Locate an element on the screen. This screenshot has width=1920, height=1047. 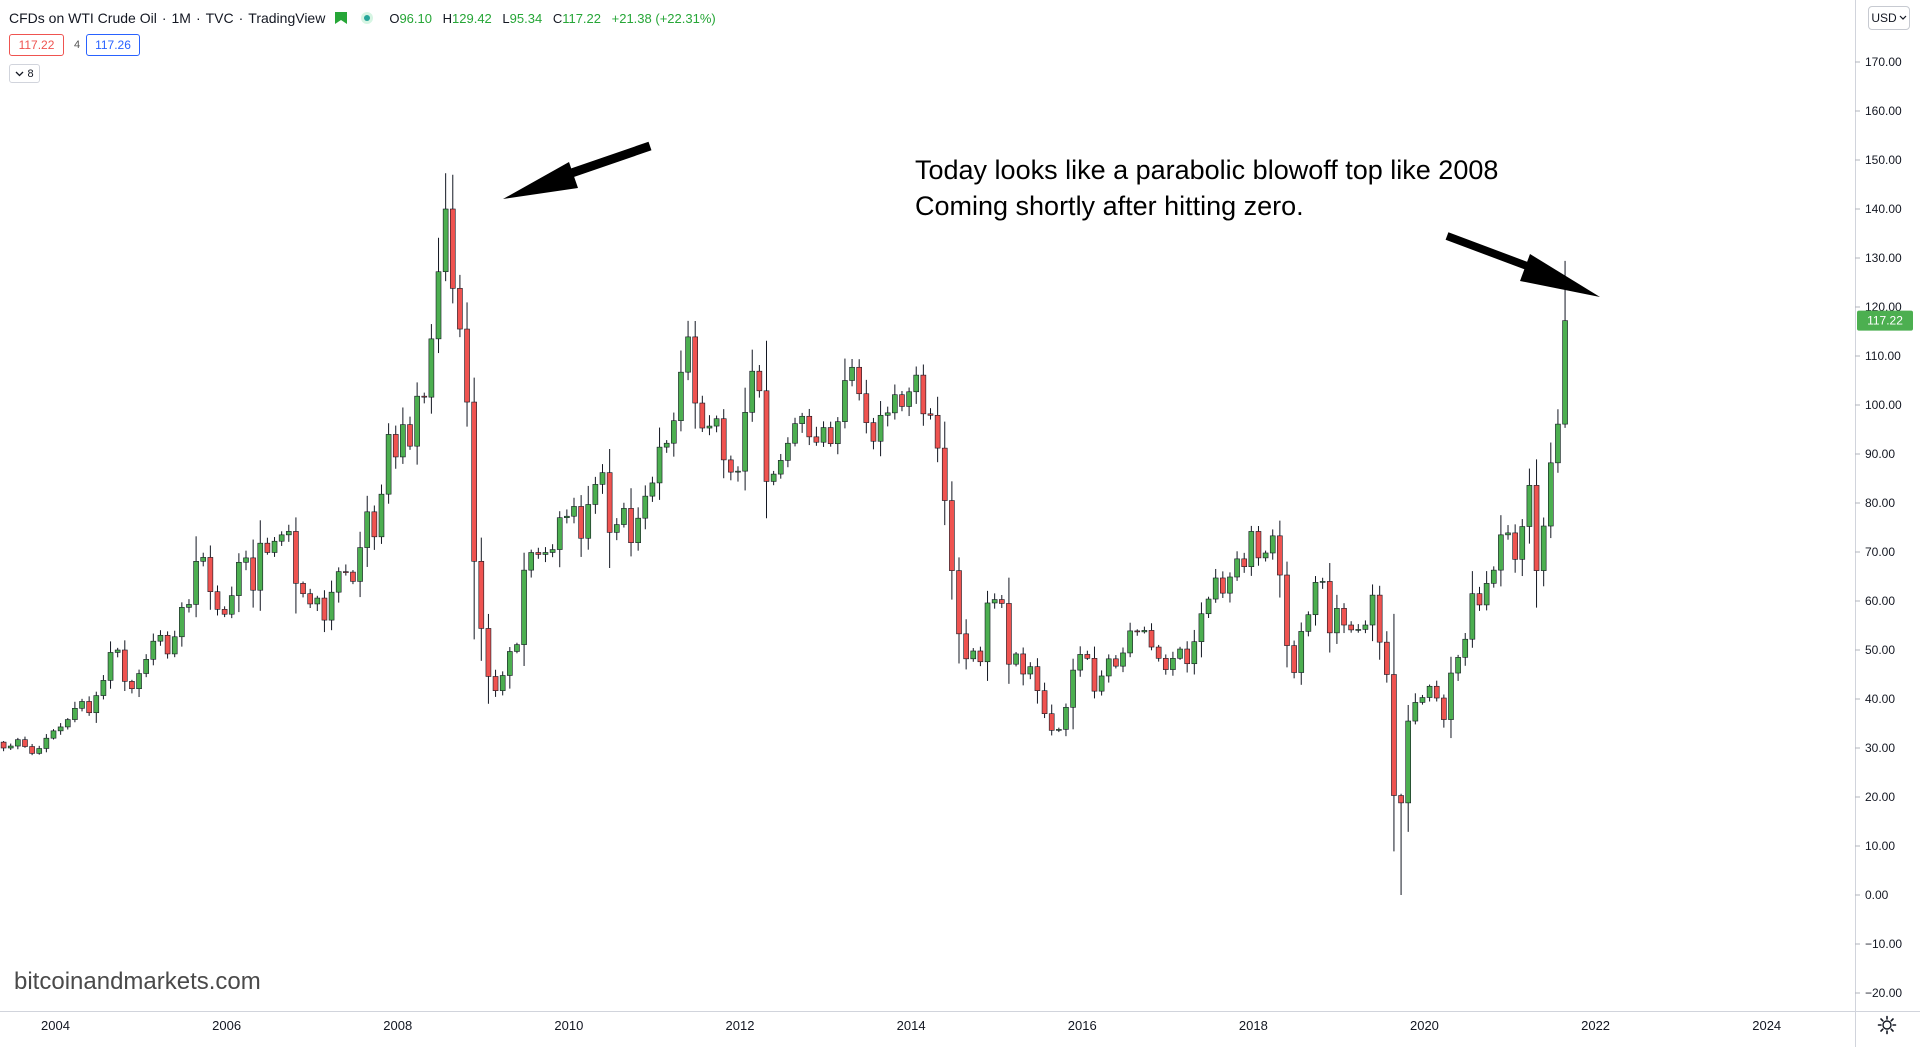
indicators-collapse-button: 8 is located at coordinates (24, 73).